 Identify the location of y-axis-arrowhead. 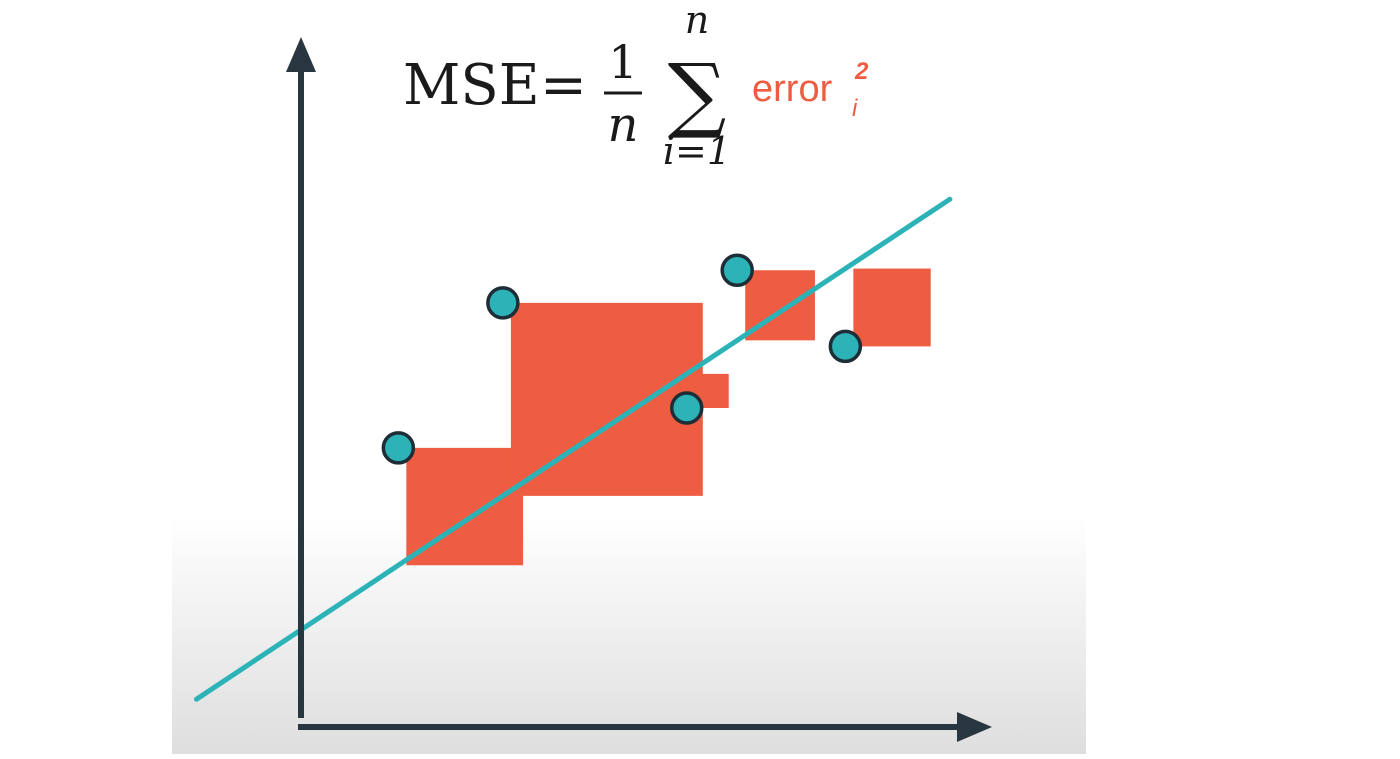
(301, 54).